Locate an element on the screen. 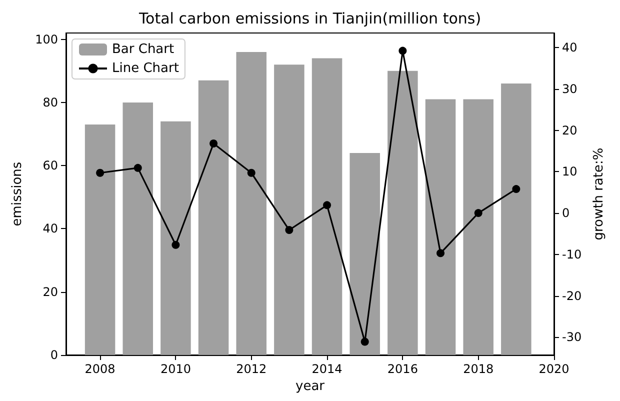  x-tick-label: 2020 is located at coordinates (554, 369).